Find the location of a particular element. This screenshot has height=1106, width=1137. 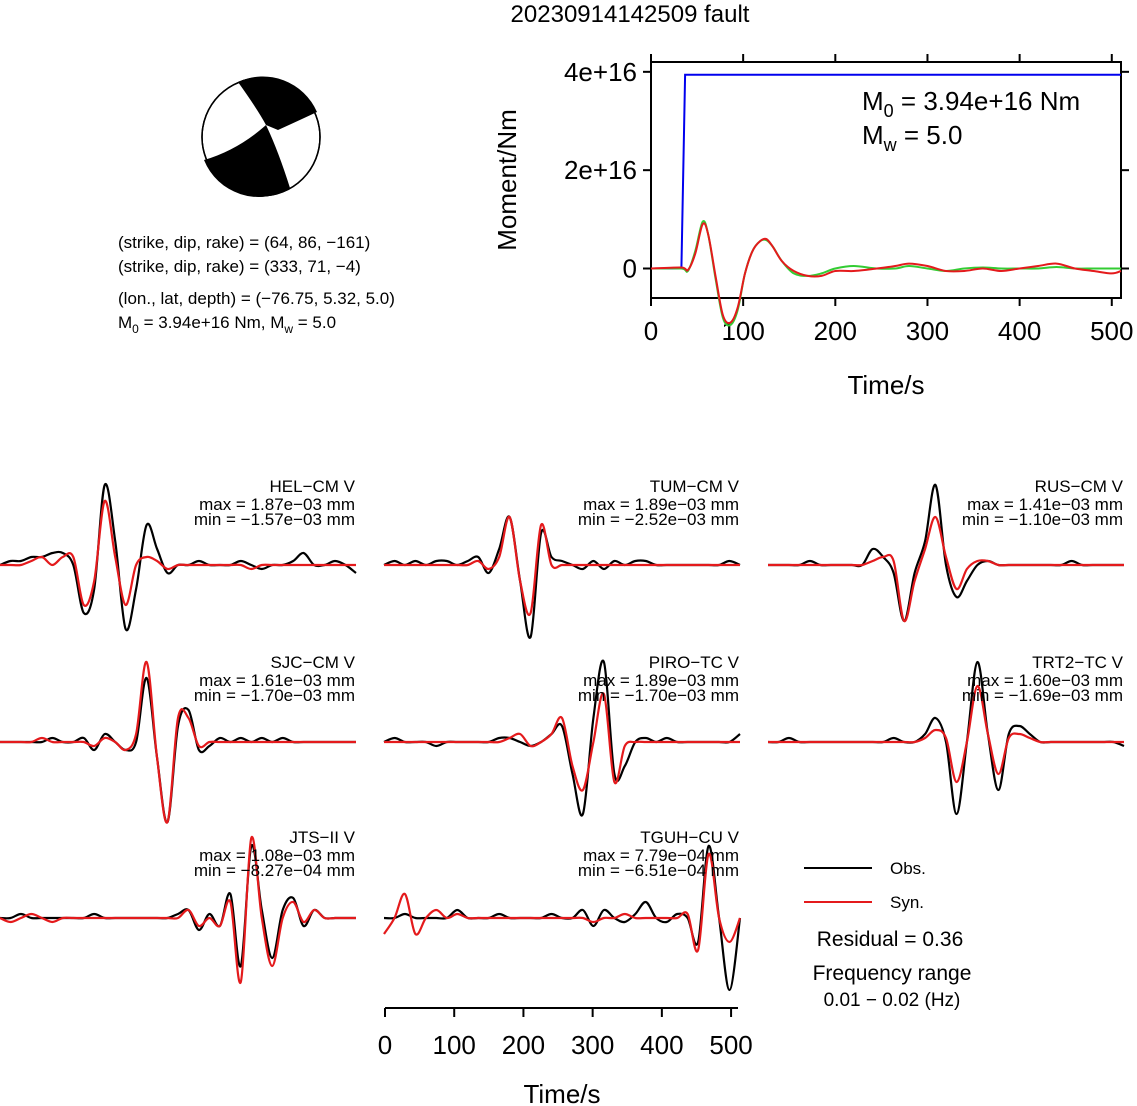

legend-syn-label: Syn. is located at coordinates (907, 902).